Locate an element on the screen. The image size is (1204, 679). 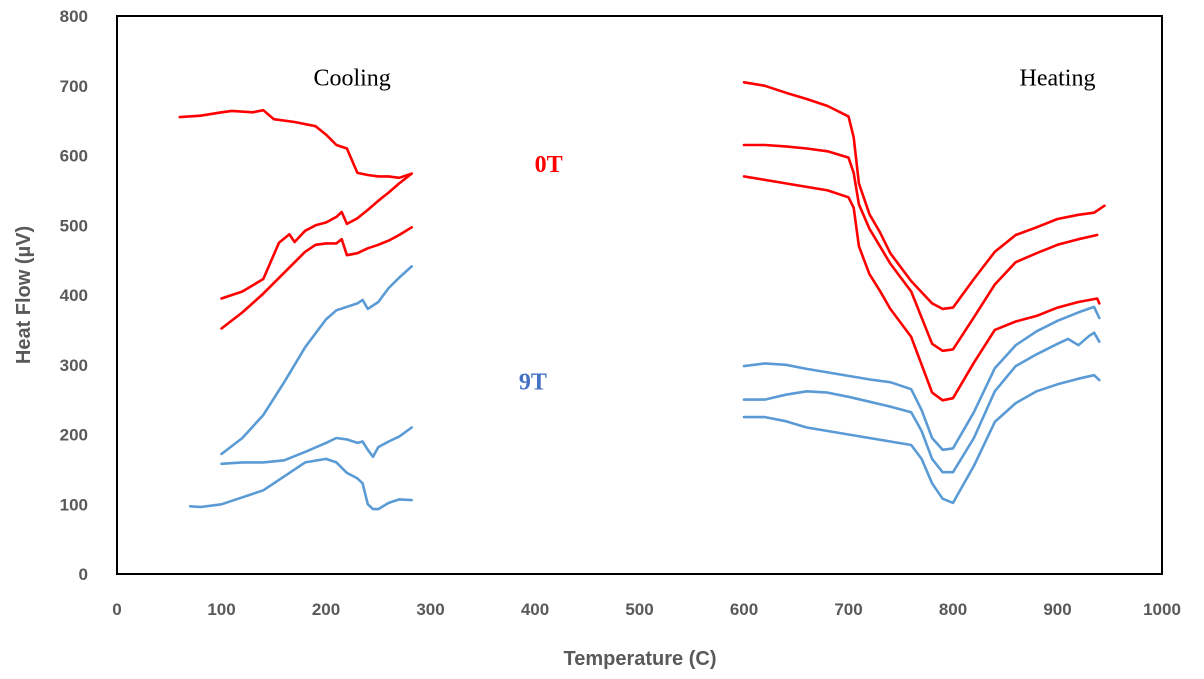
x-tick-label: 600 is located at coordinates (744, 609).